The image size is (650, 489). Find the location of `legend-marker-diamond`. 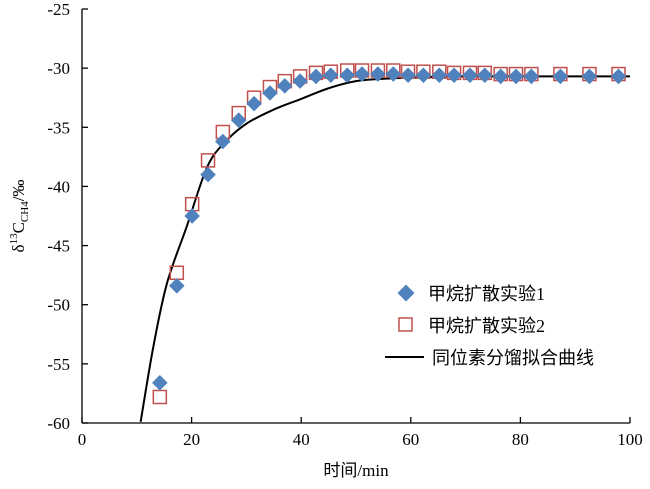

legend-marker-diamond is located at coordinates (406, 293).